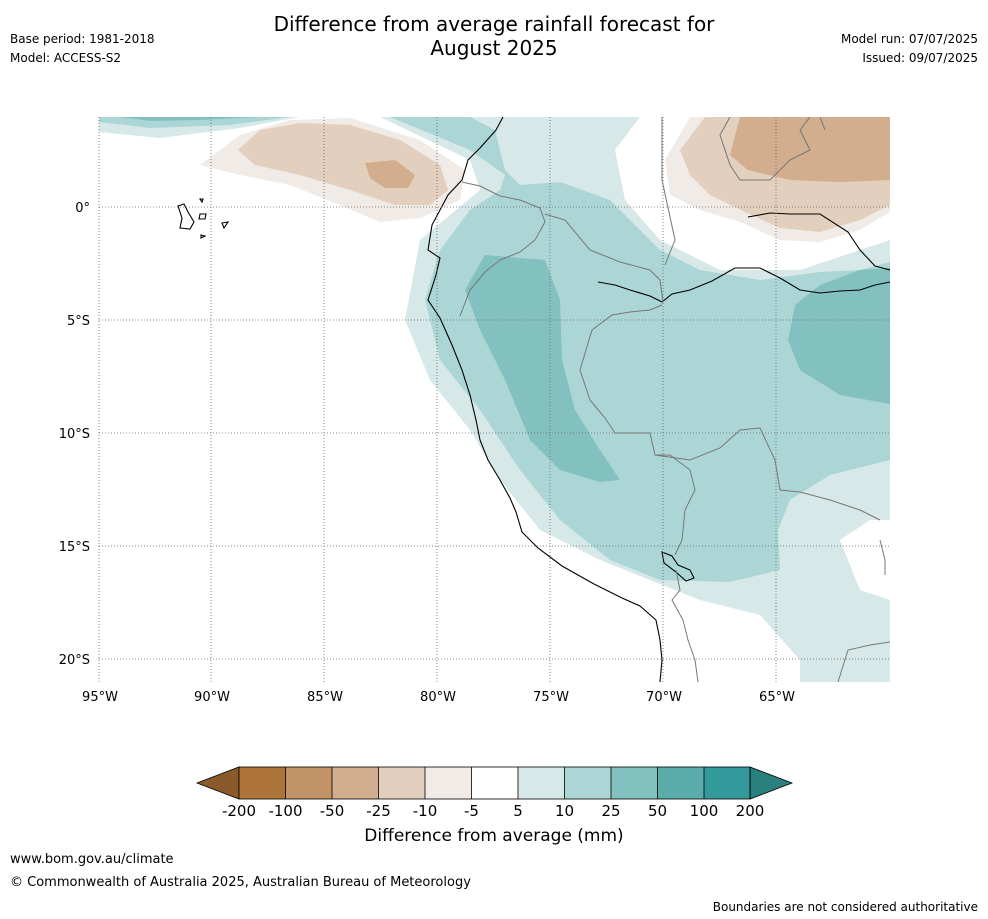 This screenshot has width=988, height=919. Describe the element at coordinates (217, 783) in the screenshot. I see `colorbar-extend-low` at that location.